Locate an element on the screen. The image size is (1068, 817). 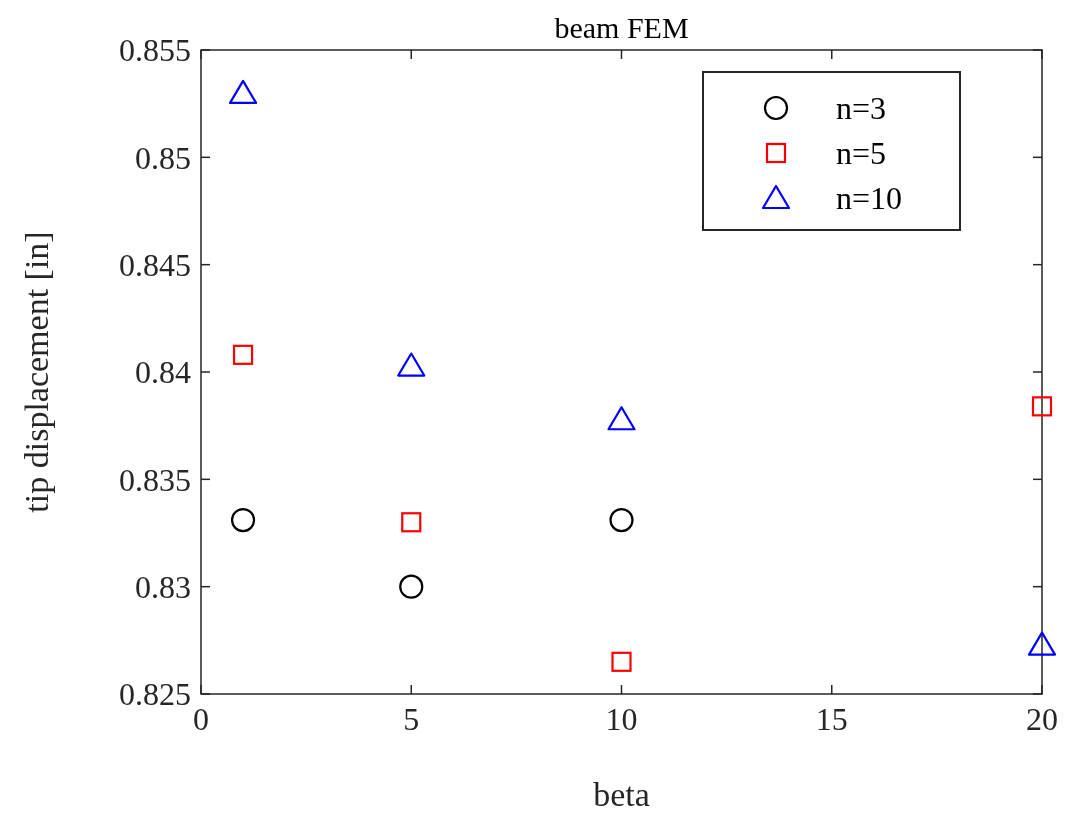
x-tick-label: 10 is located at coordinates (621, 719).